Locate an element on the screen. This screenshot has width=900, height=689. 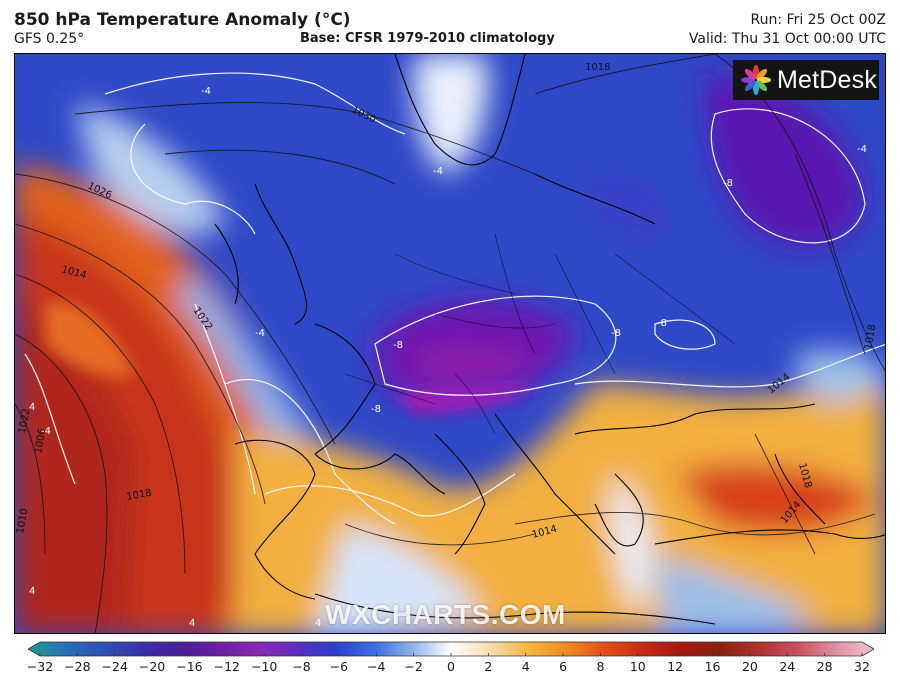
valid-time: Valid: Thu 31 Oct 00:00 UTC is located at coordinates (787, 39).